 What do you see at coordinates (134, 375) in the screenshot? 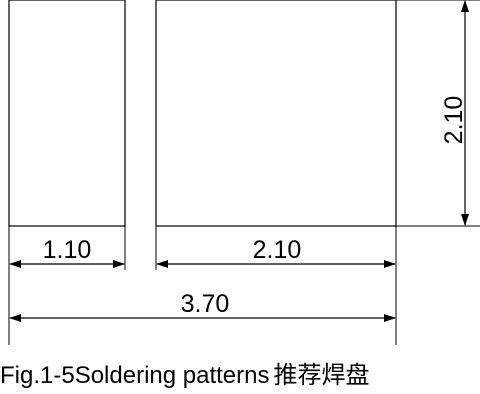
I see `caption-text: Fig.1-5Soldering patterns` at bounding box center [134, 375].